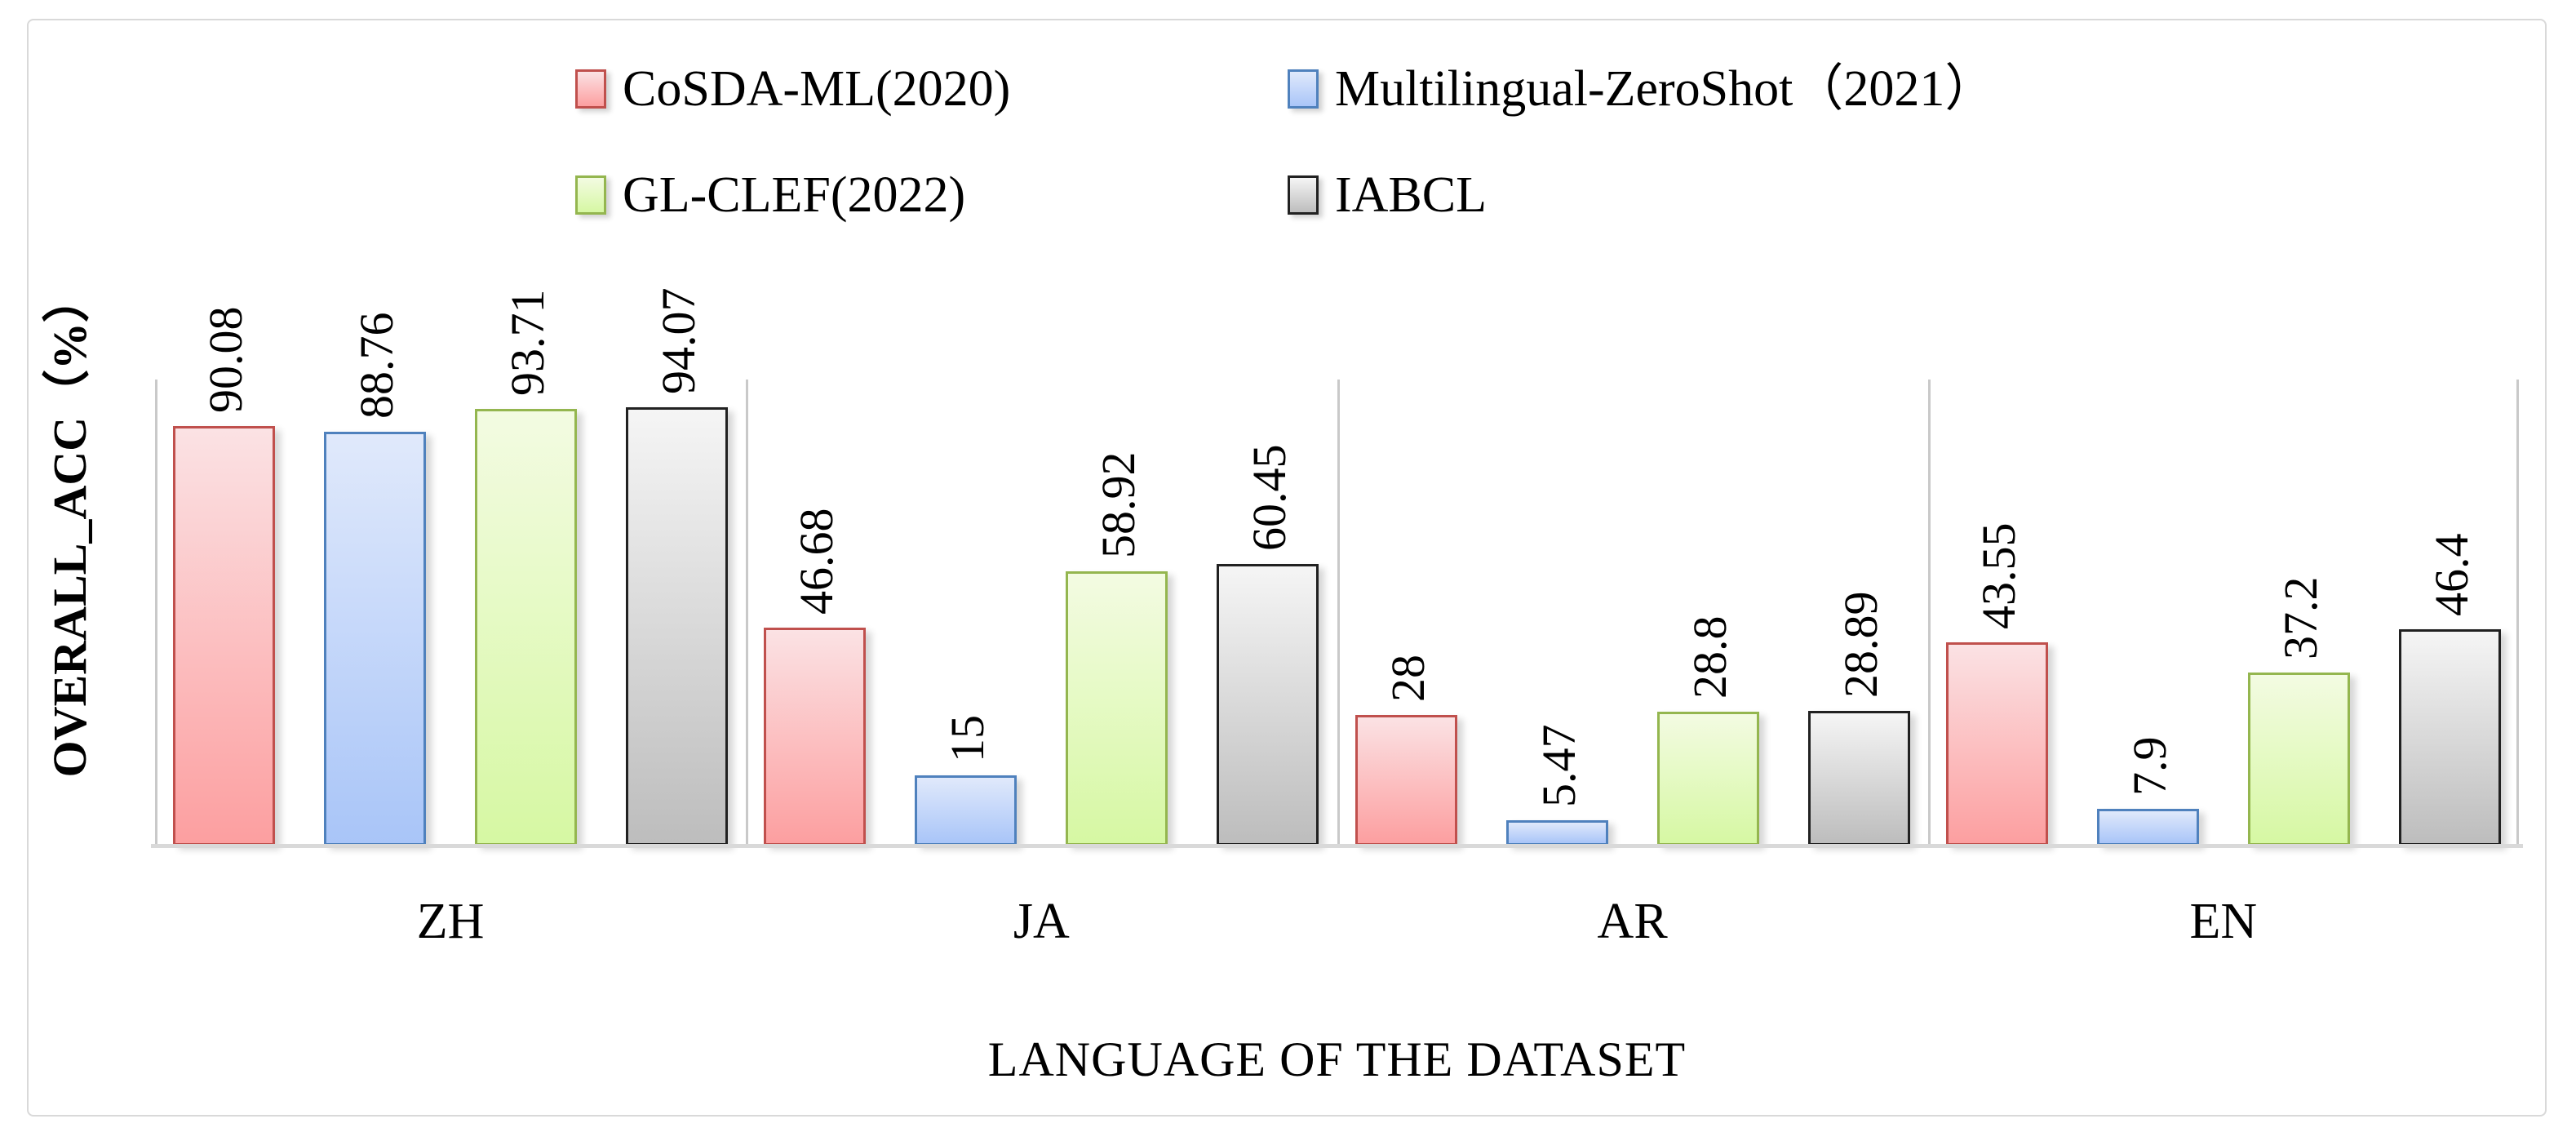  Describe the element at coordinates (1406, 780) in the screenshot. I see `bar-ar-series1` at that location.